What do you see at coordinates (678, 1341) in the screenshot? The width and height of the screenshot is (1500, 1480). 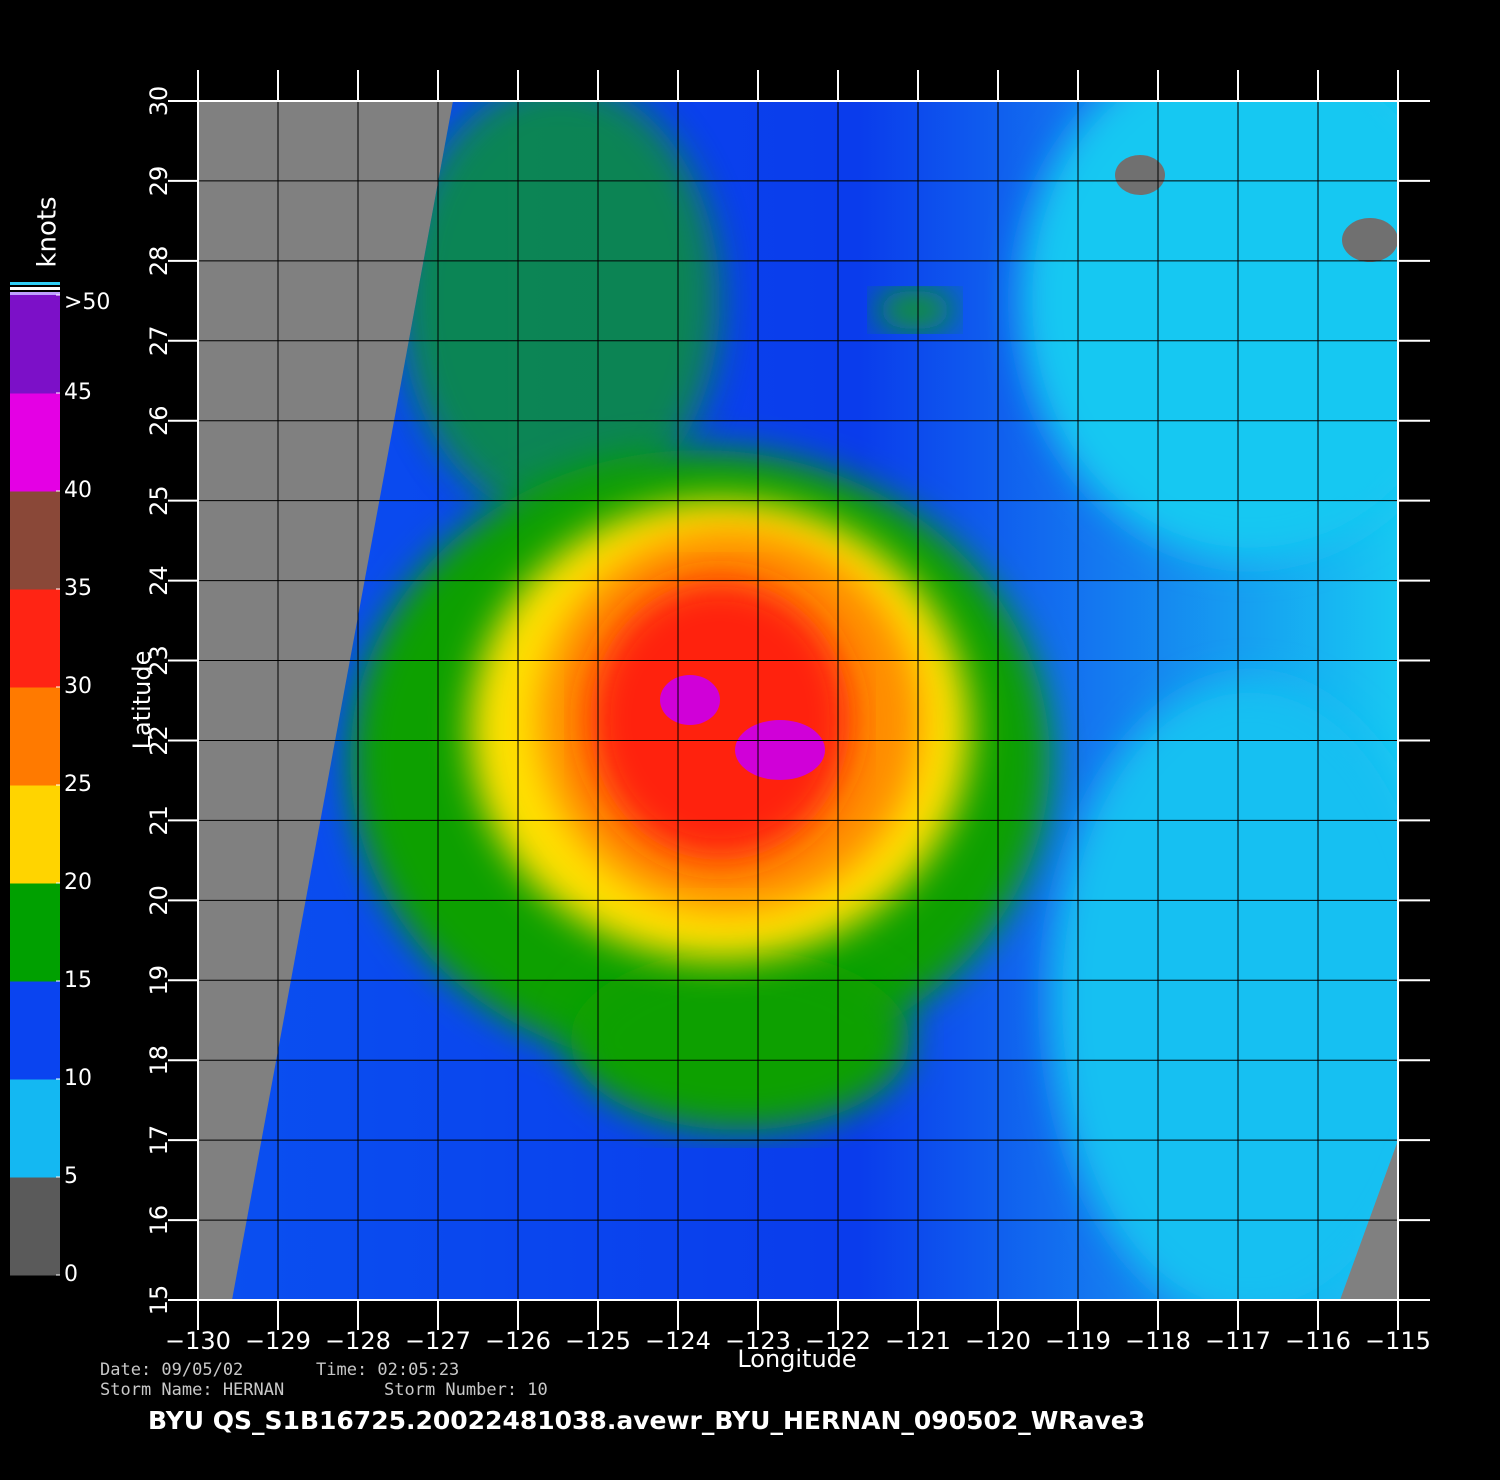 I see `x-tick-label: −124` at bounding box center [678, 1341].